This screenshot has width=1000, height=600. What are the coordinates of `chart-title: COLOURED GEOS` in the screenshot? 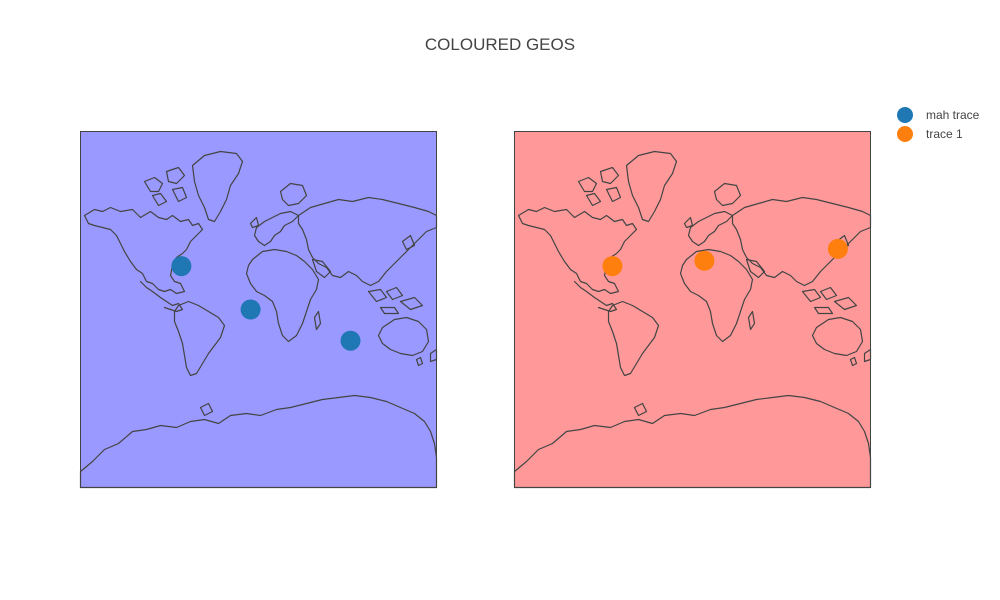 It's located at (500, 44).